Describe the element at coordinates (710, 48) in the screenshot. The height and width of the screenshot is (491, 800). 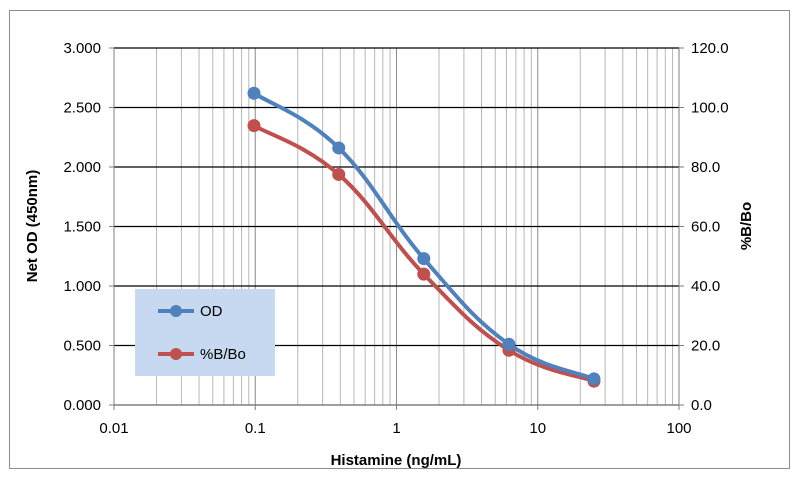
I see `y2-tick-label: 120.0` at that location.